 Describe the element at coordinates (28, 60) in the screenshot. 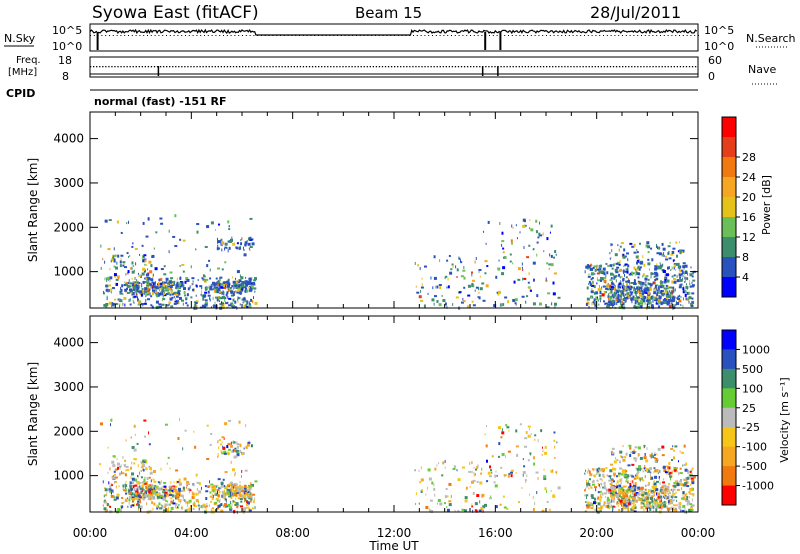

I see `freq-label-line1: Freq.` at that location.